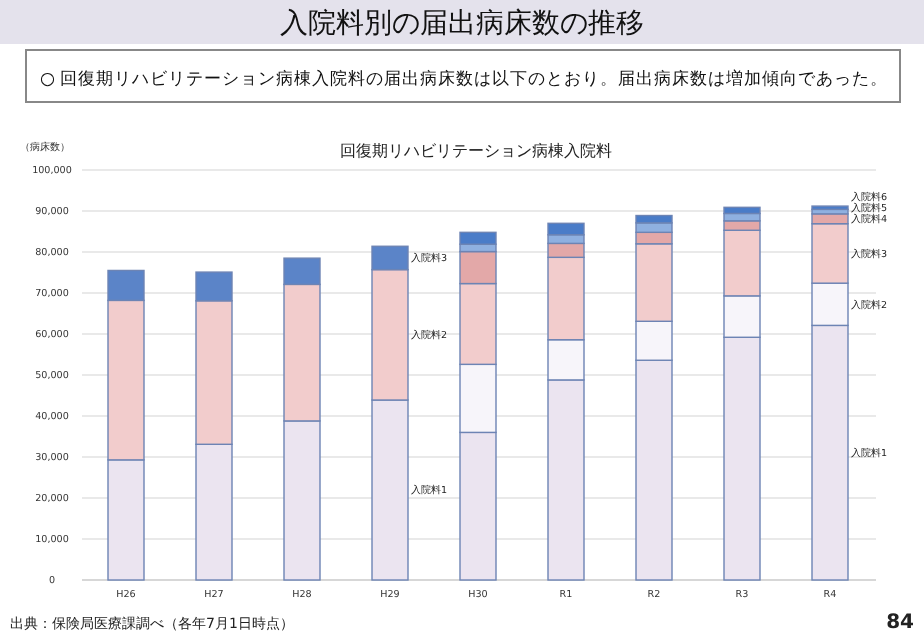 This screenshot has height=640, width=924. Describe the element at coordinates (464, 79) in the screenshot. I see `chart-subtitle: ○ 回復期リハビリテーション病棟入院料の届出病床数は以下のとおり。届出病床数は増加傾向であった。` at that location.